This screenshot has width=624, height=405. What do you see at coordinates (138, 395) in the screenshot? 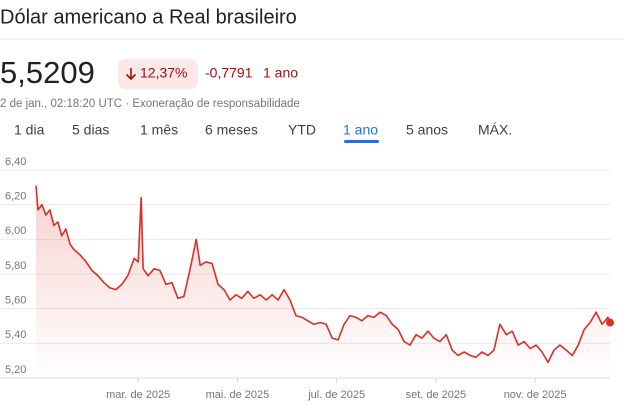
I see `x-tick-label: mar. de 2025` at bounding box center [138, 395].